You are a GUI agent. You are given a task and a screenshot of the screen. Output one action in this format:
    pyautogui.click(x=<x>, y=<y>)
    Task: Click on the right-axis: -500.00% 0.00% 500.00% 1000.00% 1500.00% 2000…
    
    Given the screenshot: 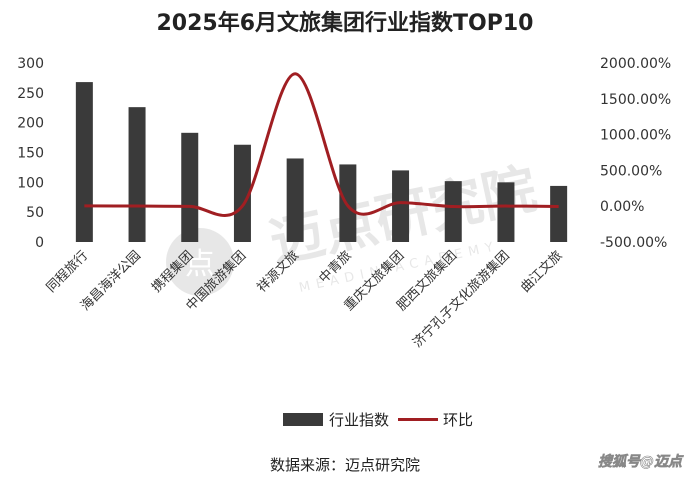 What is the action you would take?
    pyautogui.click(x=635, y=153)
    